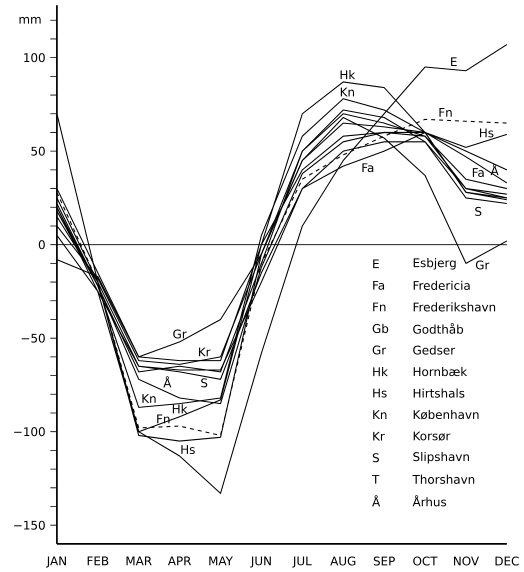 The height and width of the screenshot is (572, 524). I want to click on text: Fn, so click(446, 112).